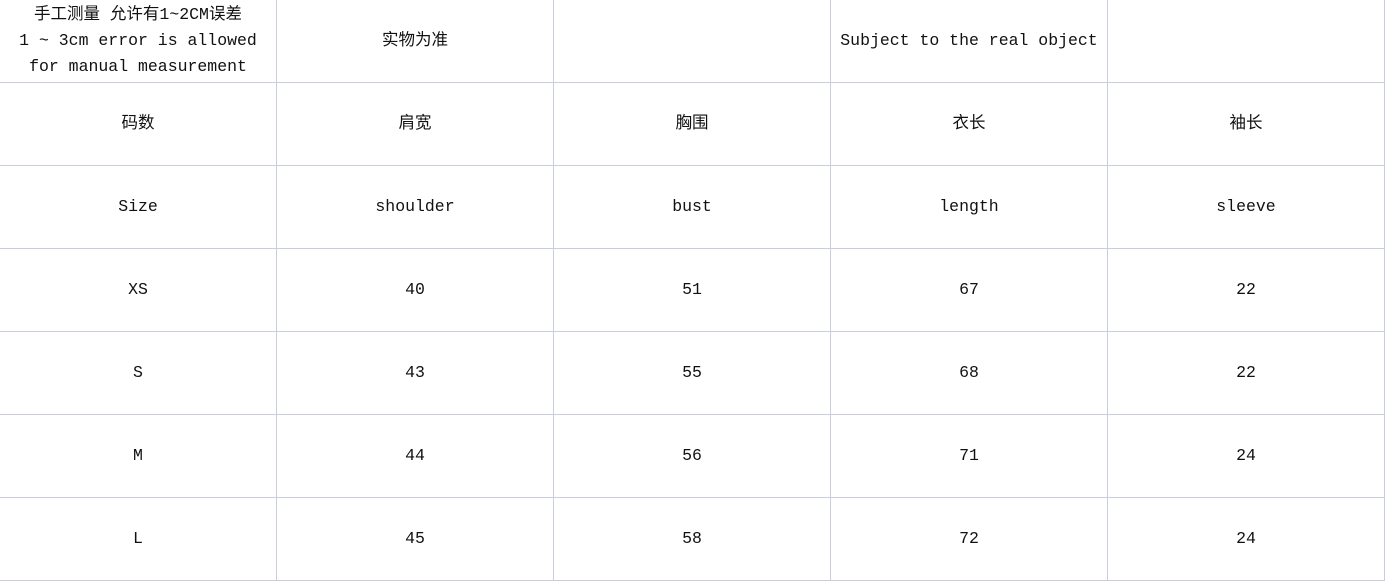  I want to click on note-line-cn: 手工测量 允许有1~2CM误差, so click(138, 14).